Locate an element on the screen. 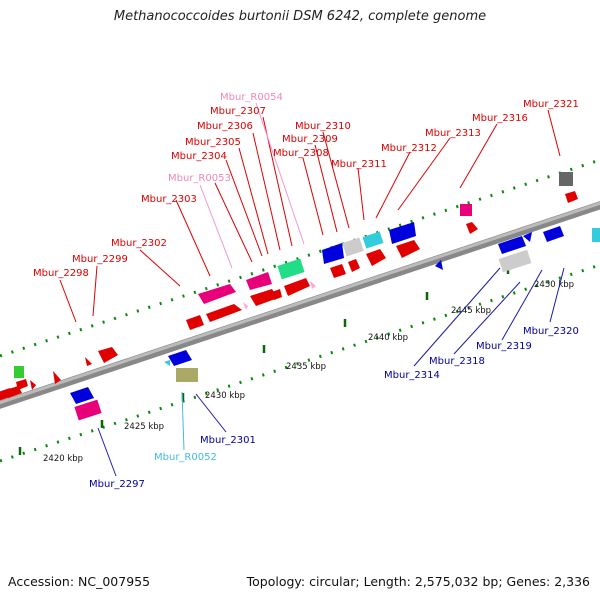  gene-label: Mbur_2312 is located at coordinates (409, 148).